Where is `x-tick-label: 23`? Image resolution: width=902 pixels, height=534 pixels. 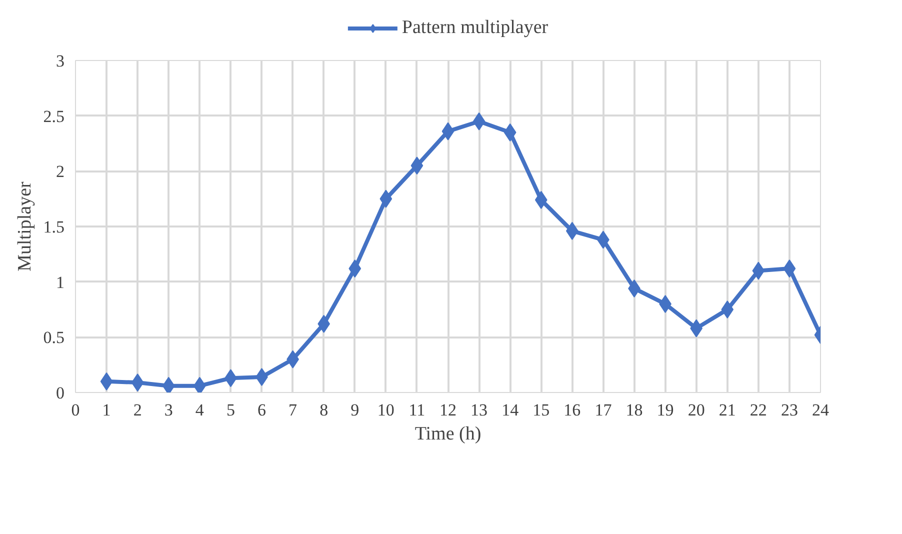
x-tick-label: 23 is located at coordinates (789, 410).